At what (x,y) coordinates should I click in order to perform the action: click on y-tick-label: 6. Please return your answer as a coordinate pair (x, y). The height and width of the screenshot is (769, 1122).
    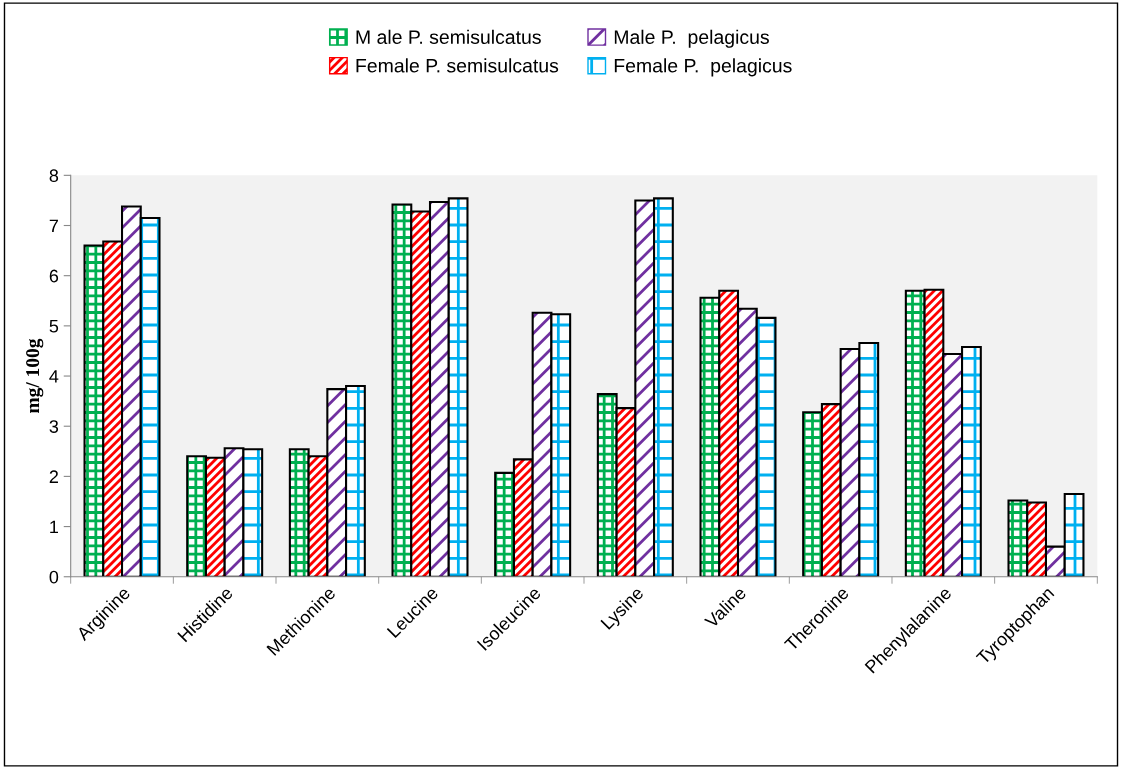
    Looking at the image, I should click on (54, 276).